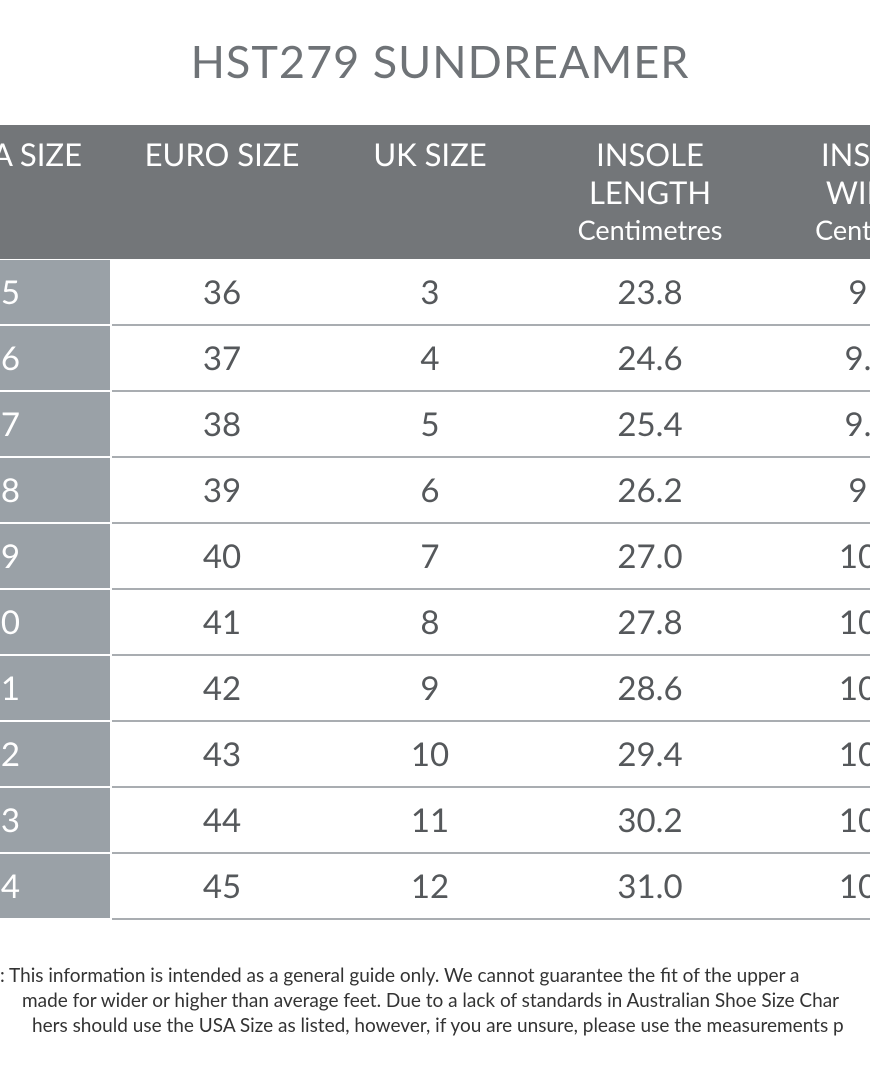 The image size is (870, 1088). Describe the element at coordinates (650, 754) in the screenshot. I see `cell: 29.4` at that location.